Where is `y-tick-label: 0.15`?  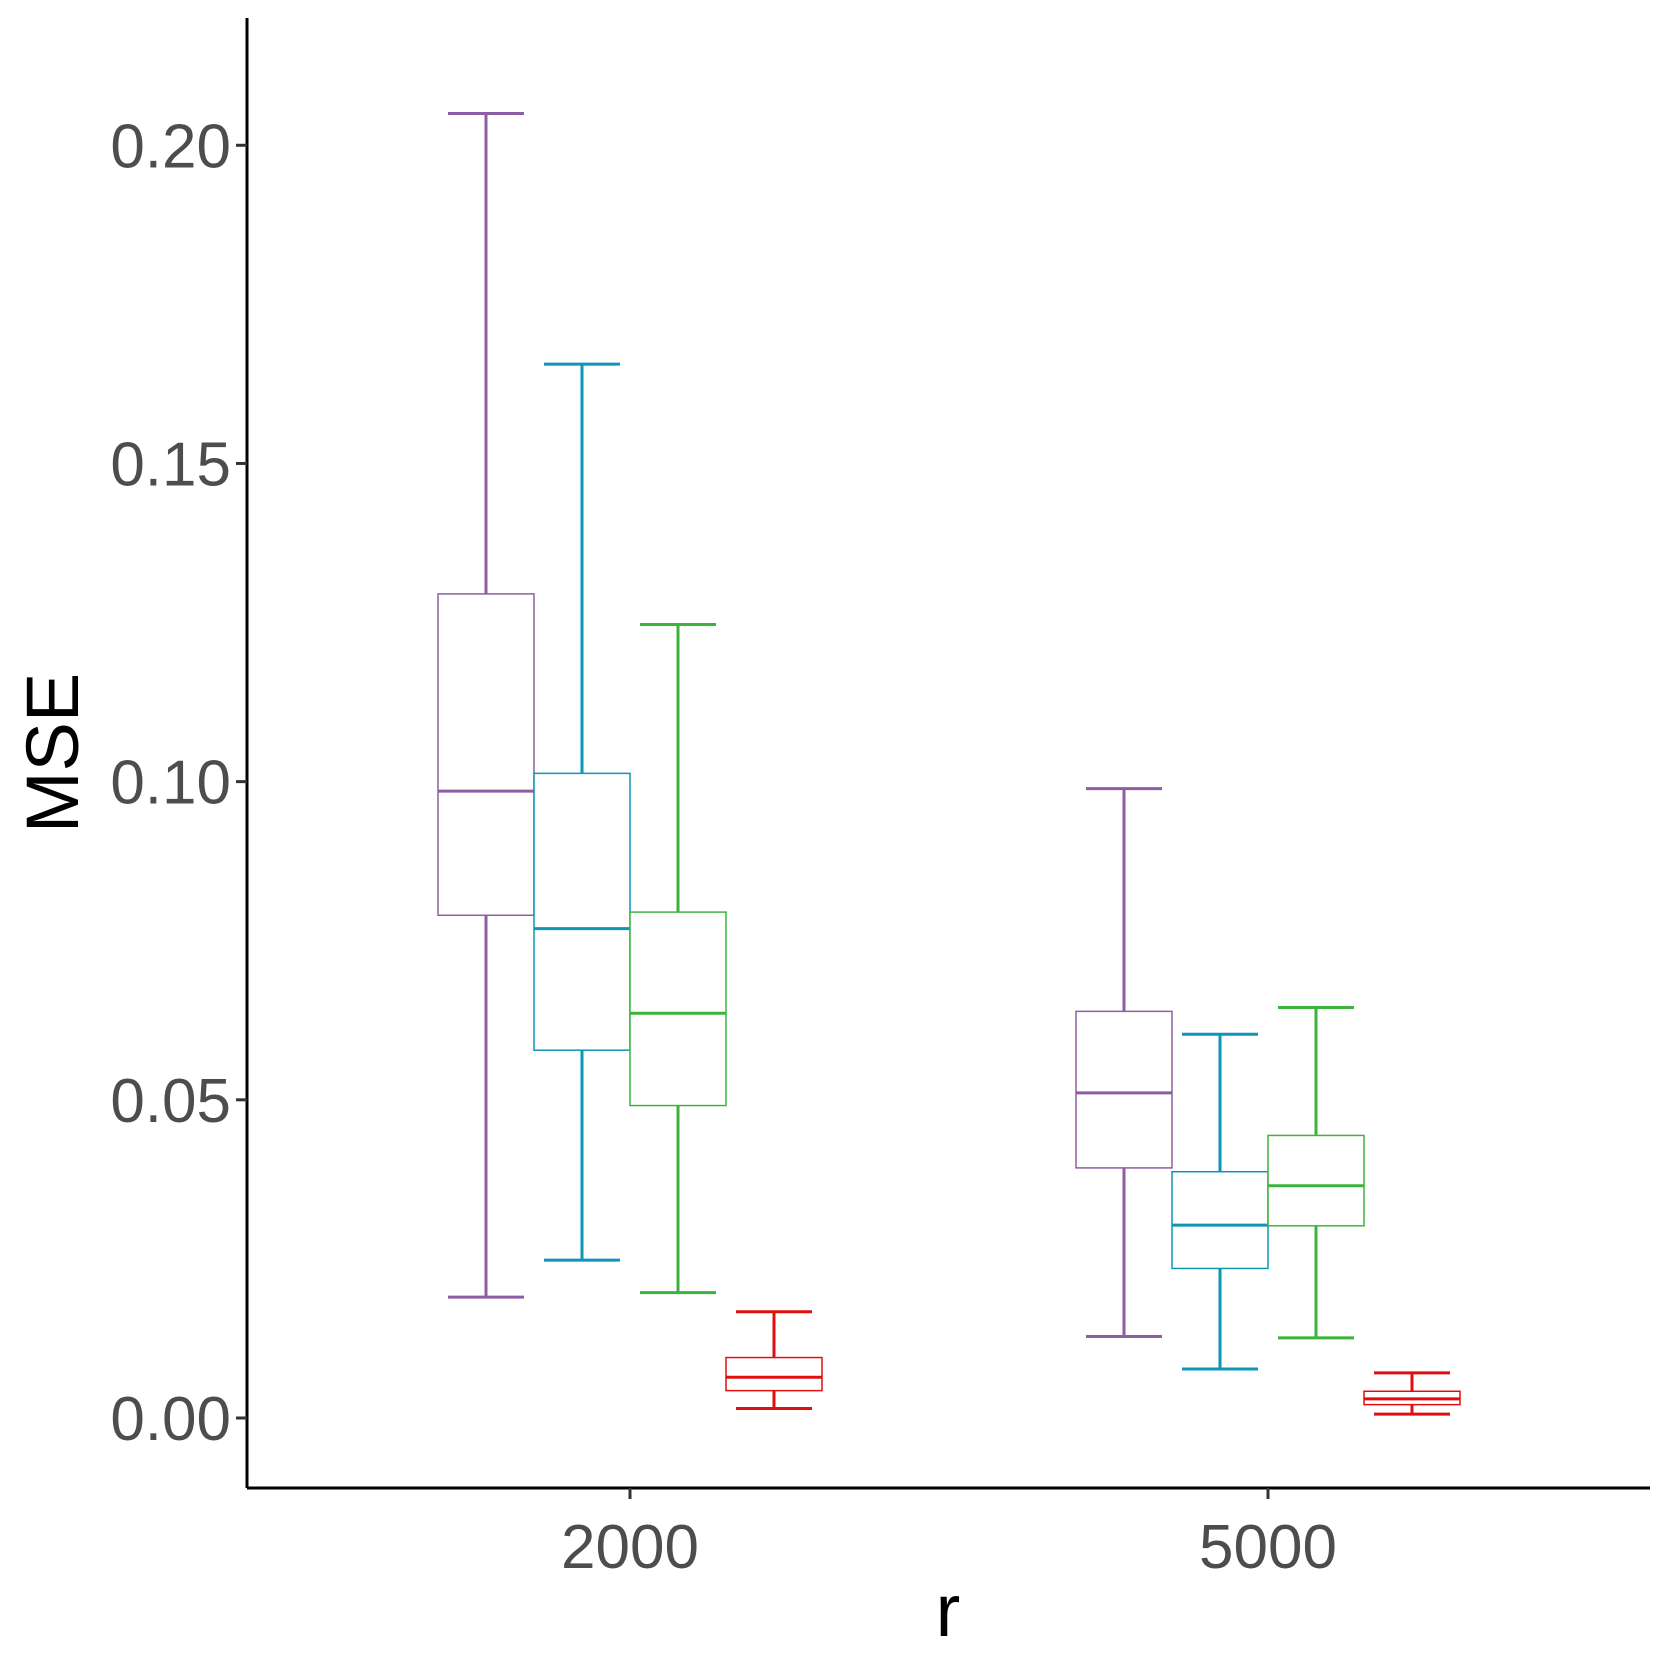 y-tick-label: 0.15 is located at coordinates (170, 464).